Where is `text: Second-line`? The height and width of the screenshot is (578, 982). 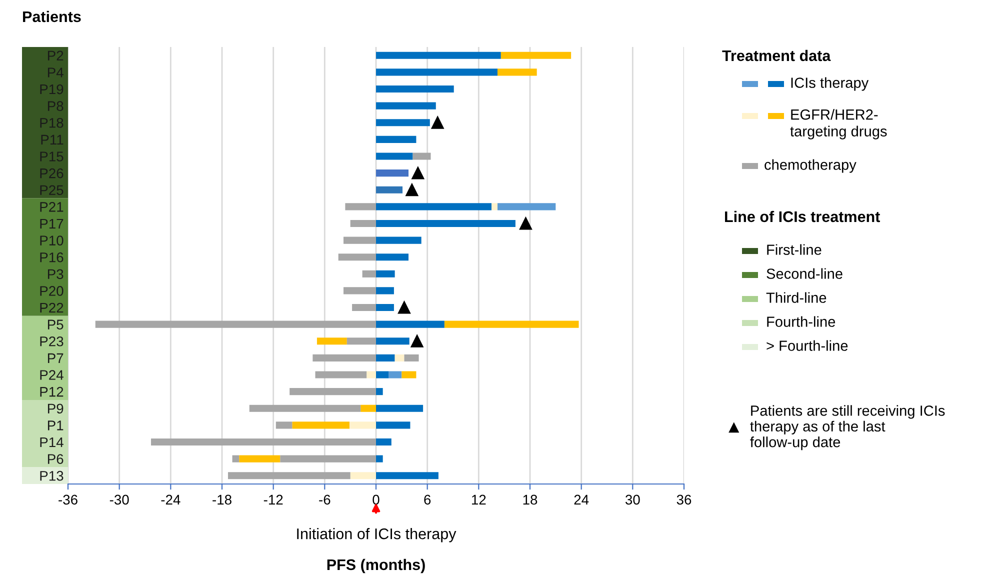
text: Second-line is located at coordinates (804, 273).